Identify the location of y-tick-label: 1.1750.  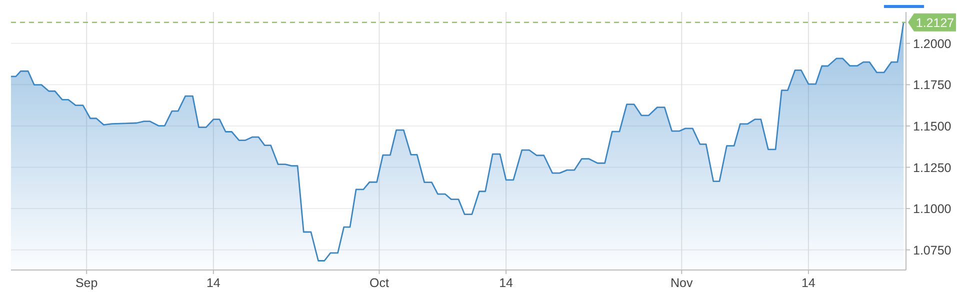
(932, 85).